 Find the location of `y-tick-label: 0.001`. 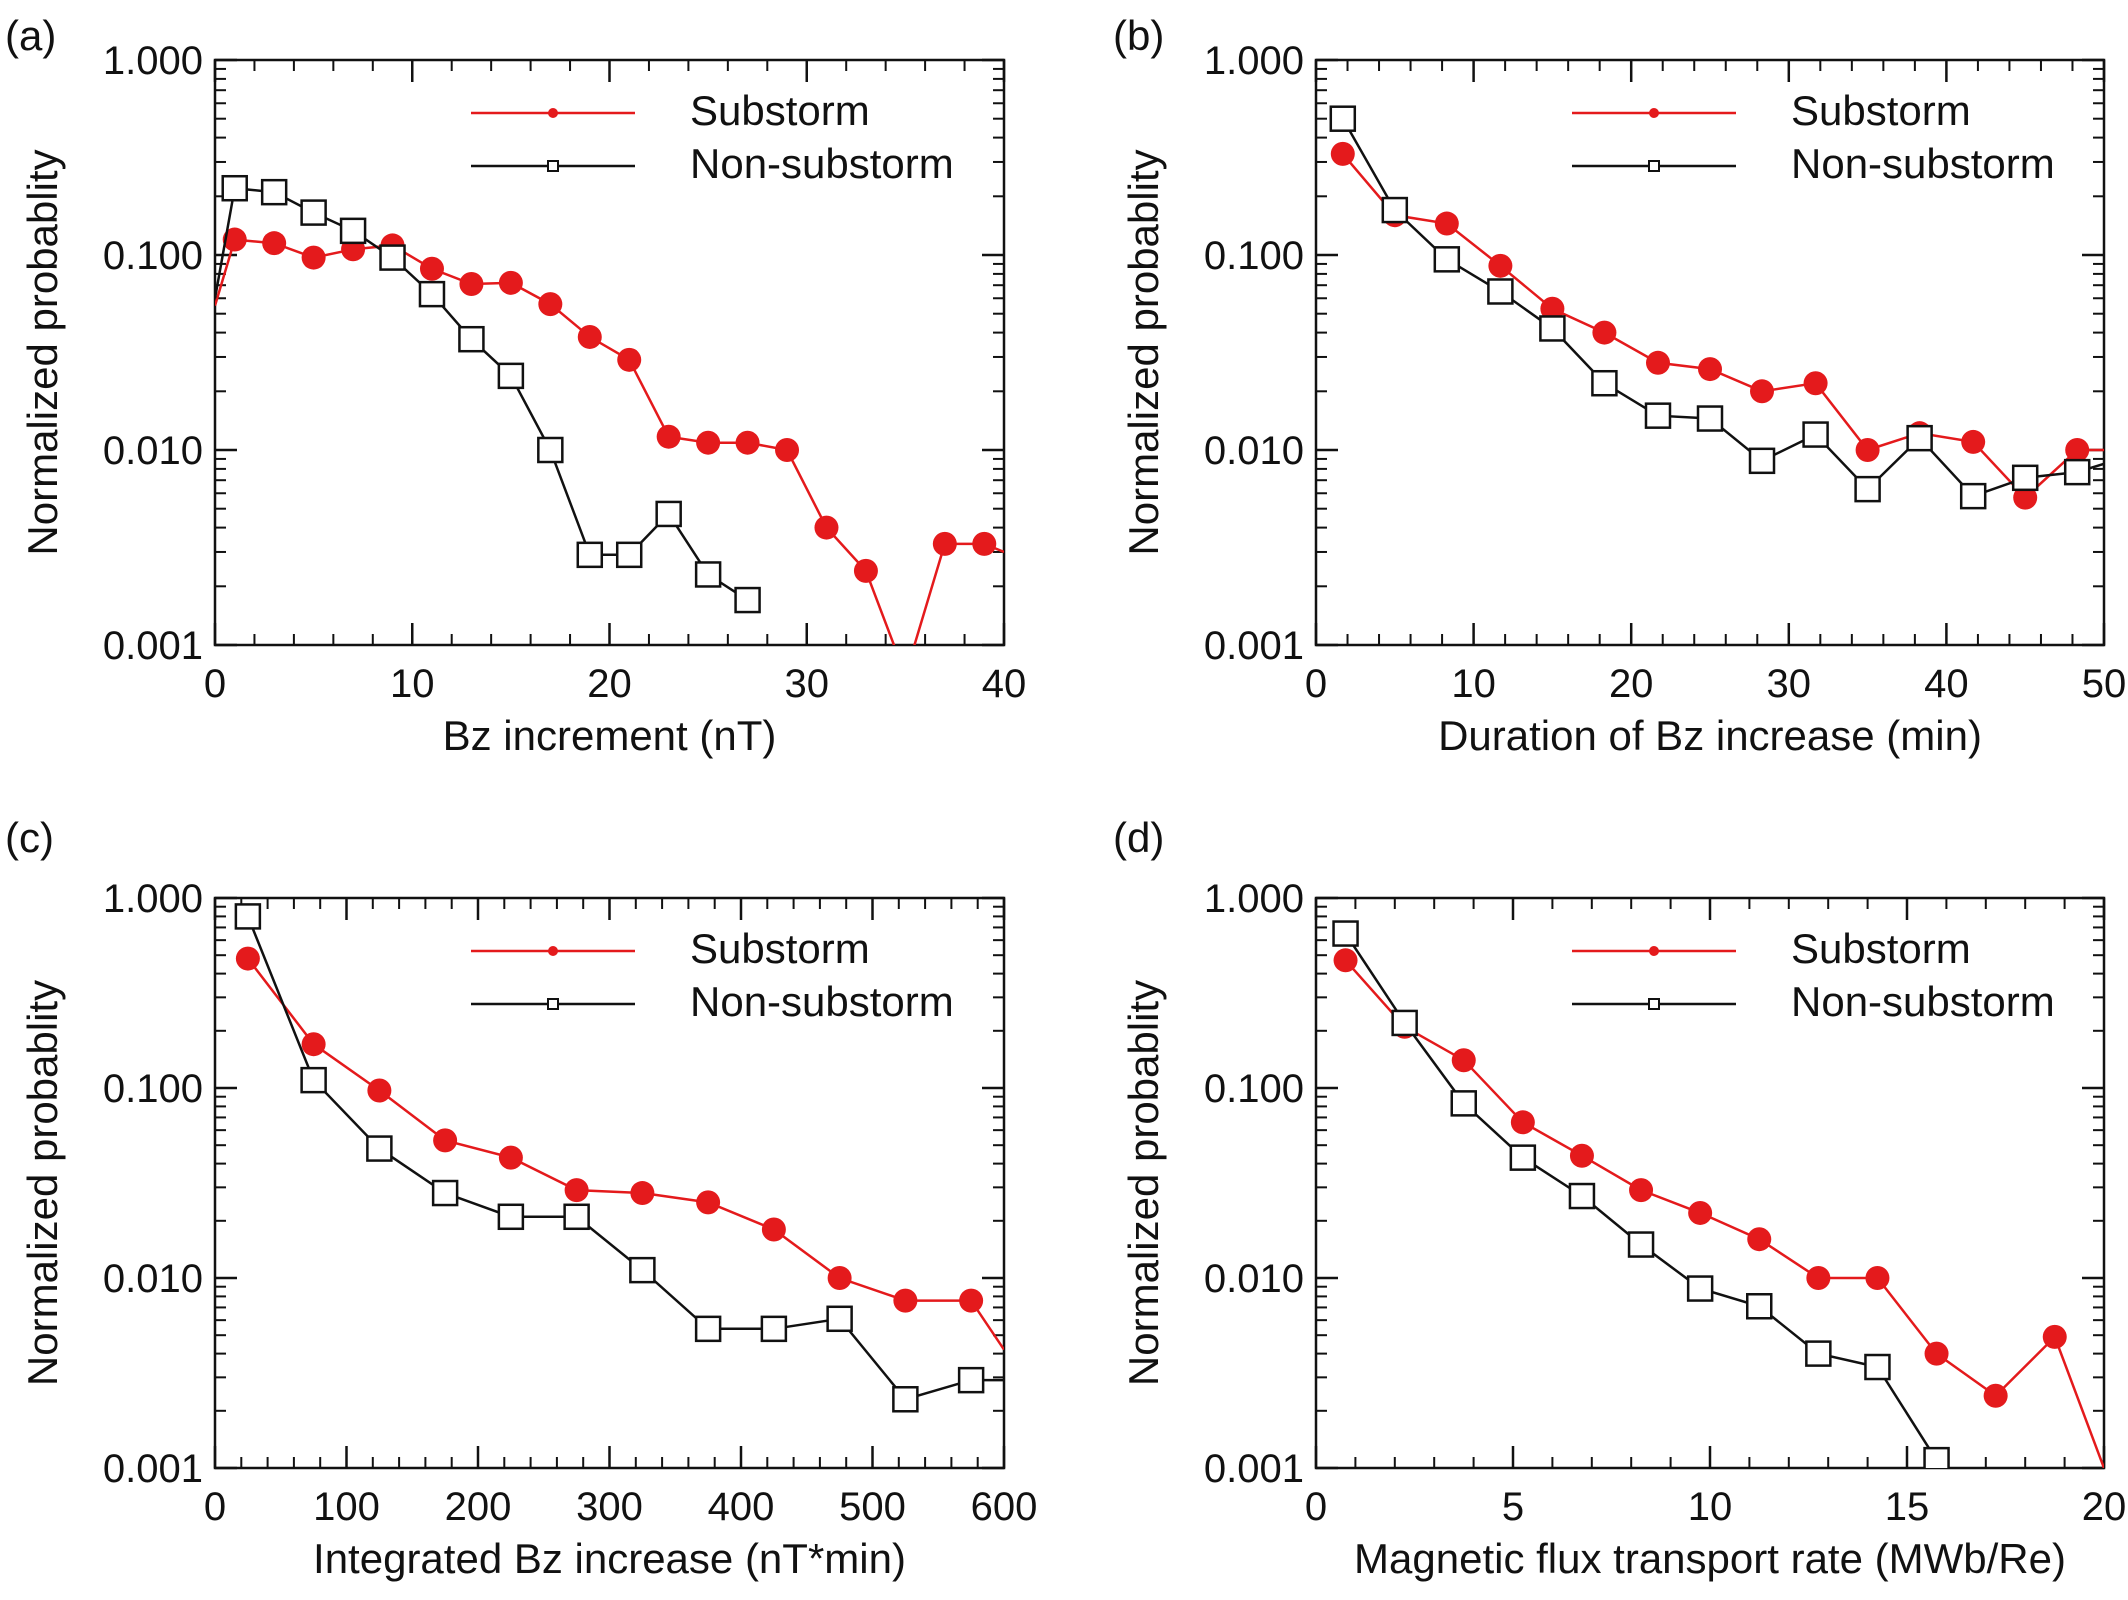

y-tick-label: 0.001 is located at coordinates (1254, 1469).